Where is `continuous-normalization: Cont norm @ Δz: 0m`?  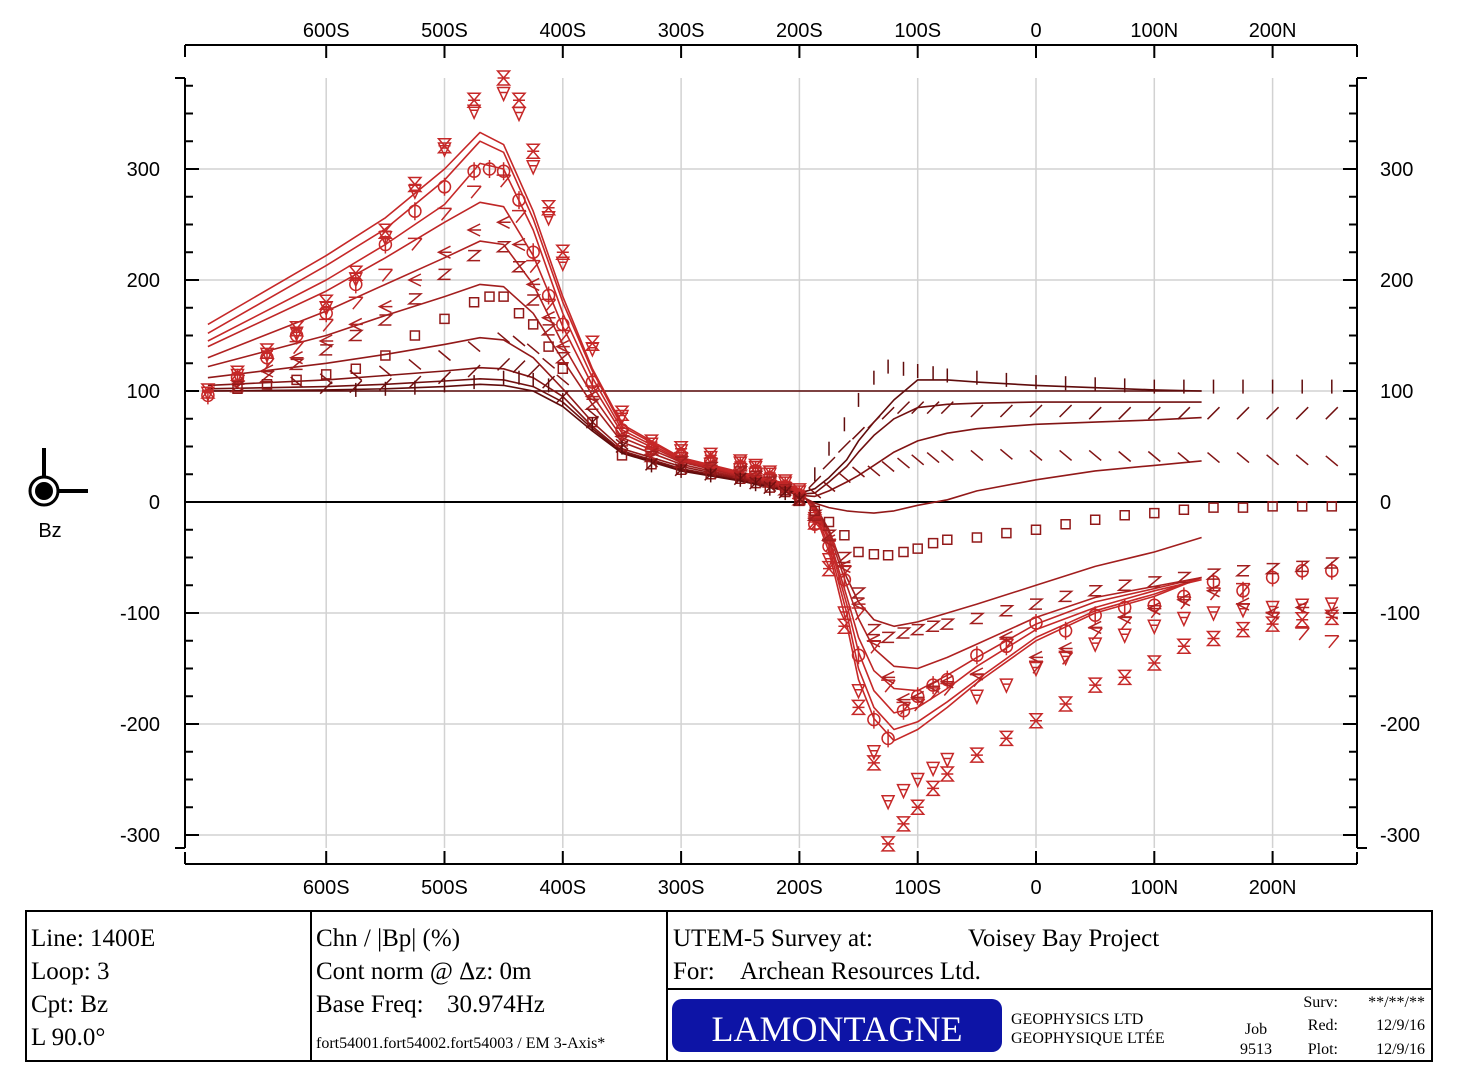
continuous-normalization: Cont norm @ Δz: 0m is located at coordinates (424, 971).